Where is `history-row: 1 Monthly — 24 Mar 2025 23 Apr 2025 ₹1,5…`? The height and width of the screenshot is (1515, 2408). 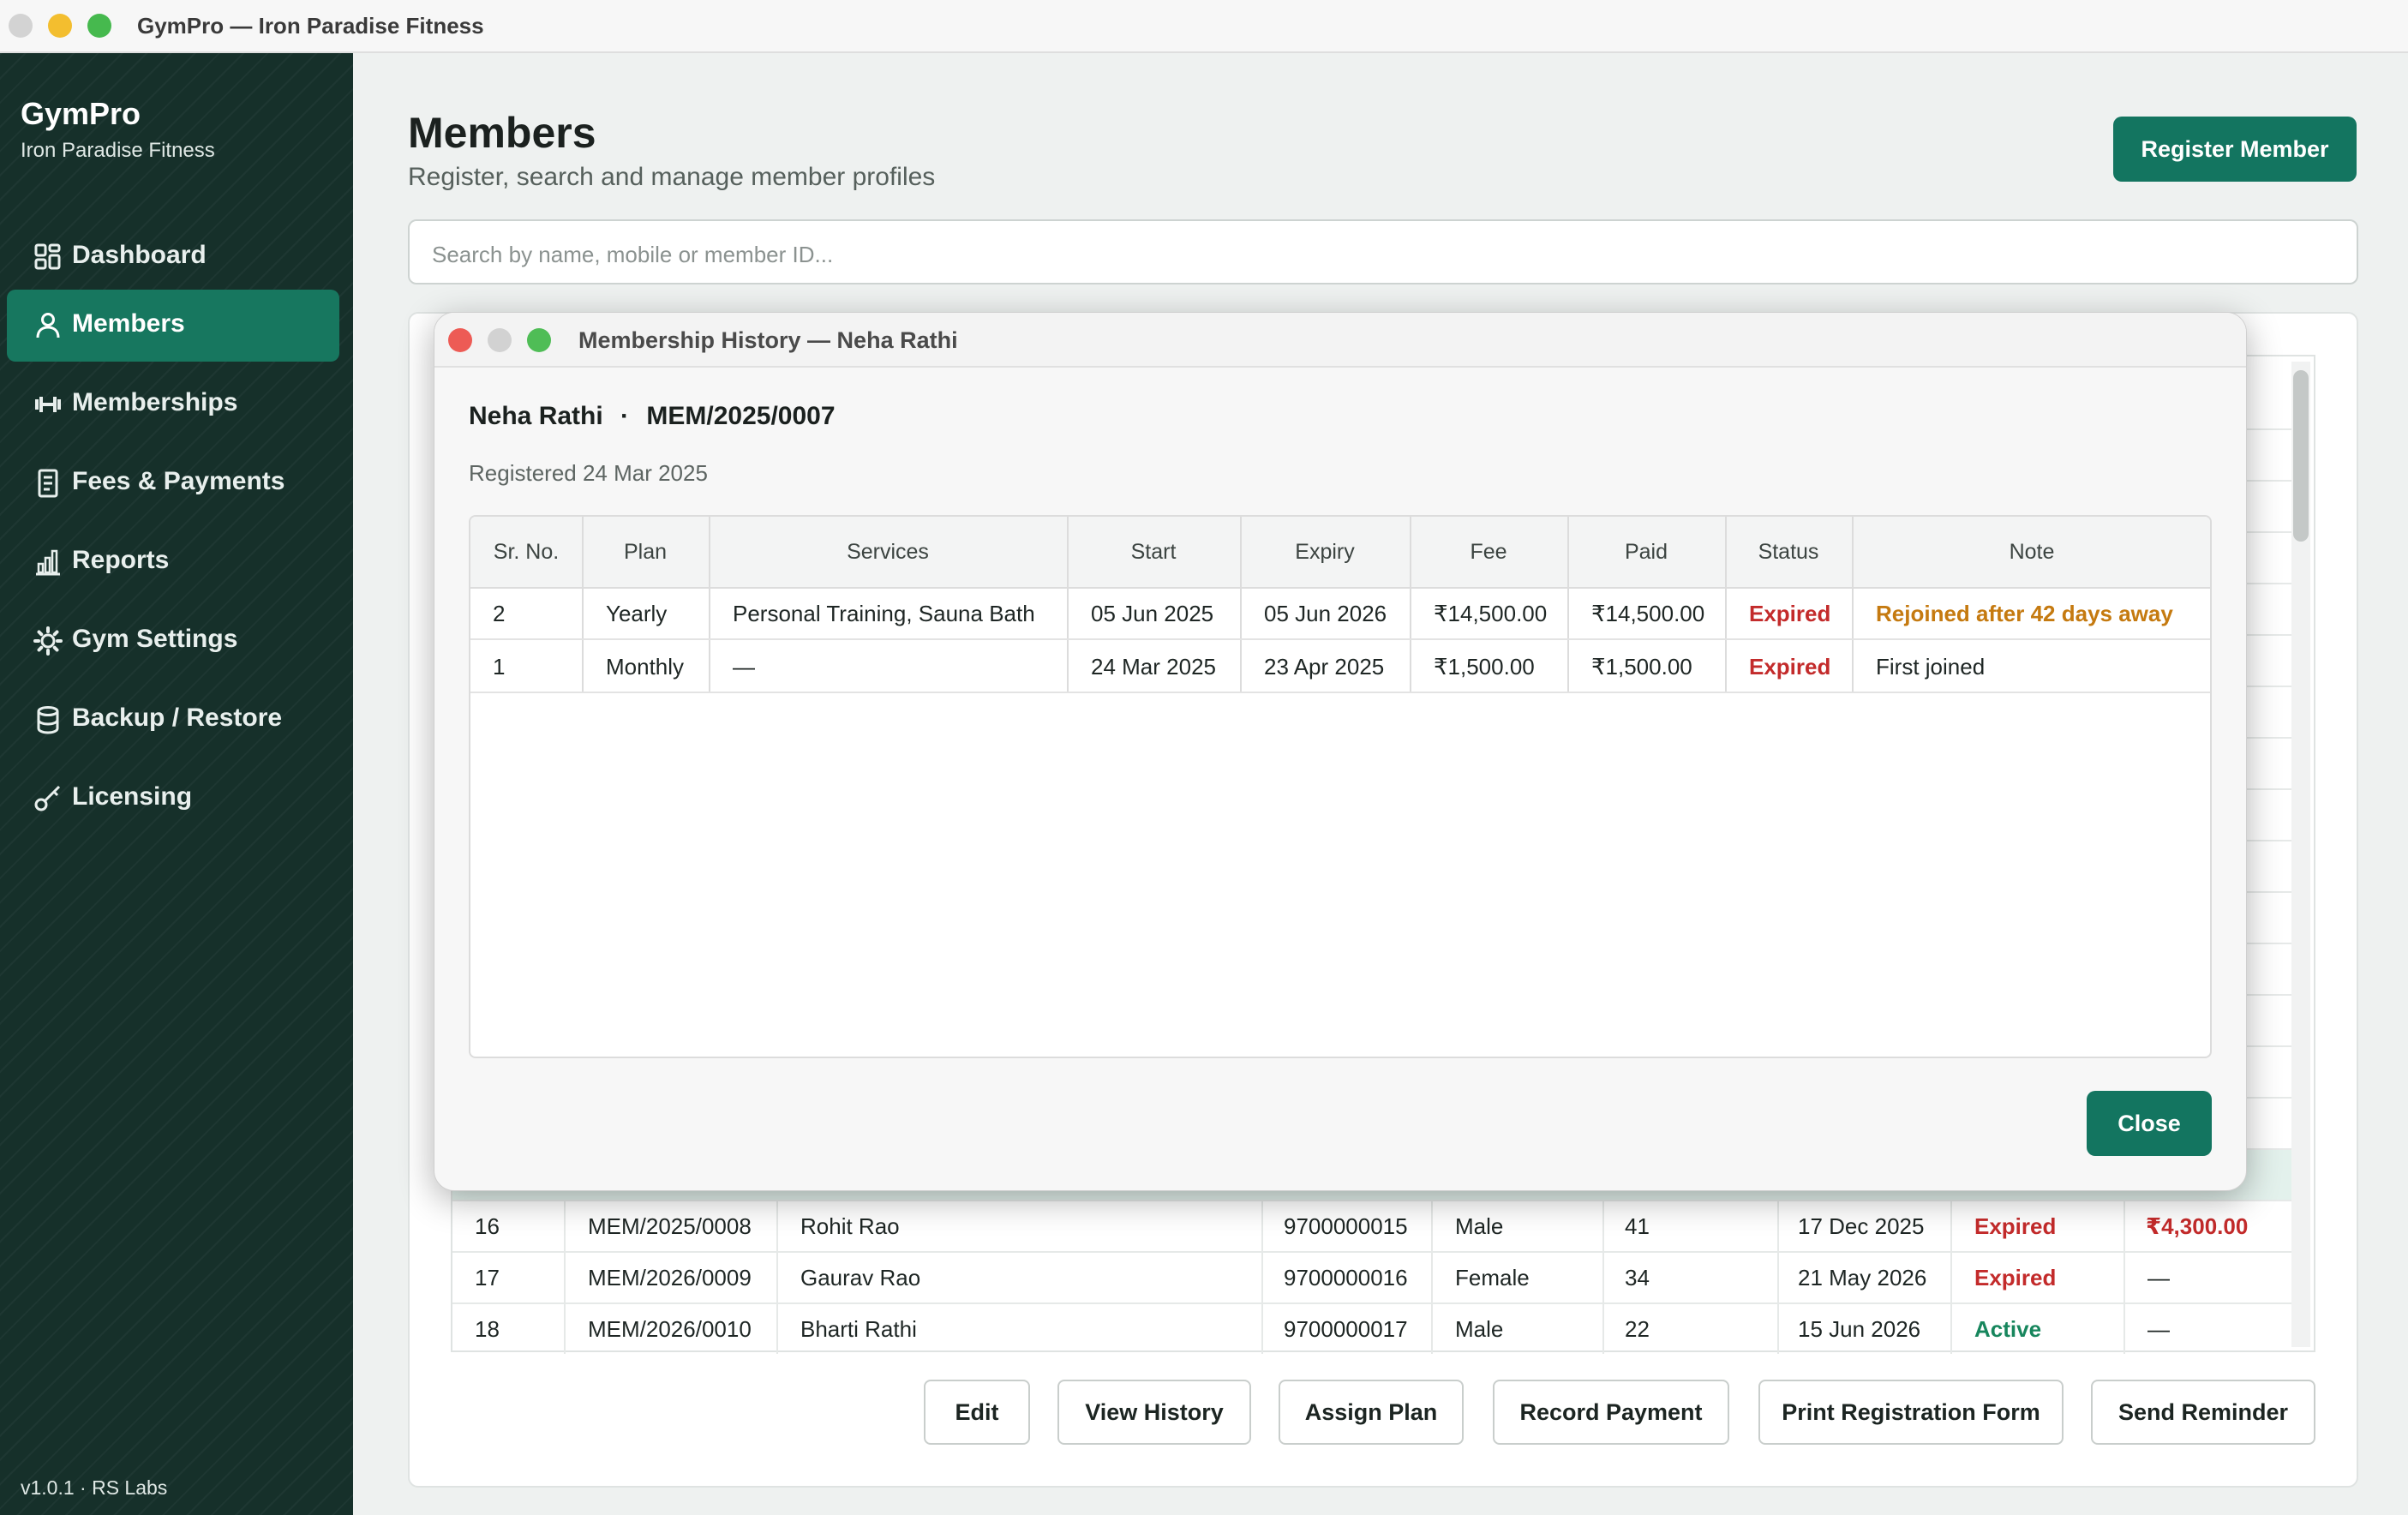
history-row: 1 Monthly — 24 Mar 2025 23 Apr 2025 ₹1,5… is located at coordinates (1340, 667).